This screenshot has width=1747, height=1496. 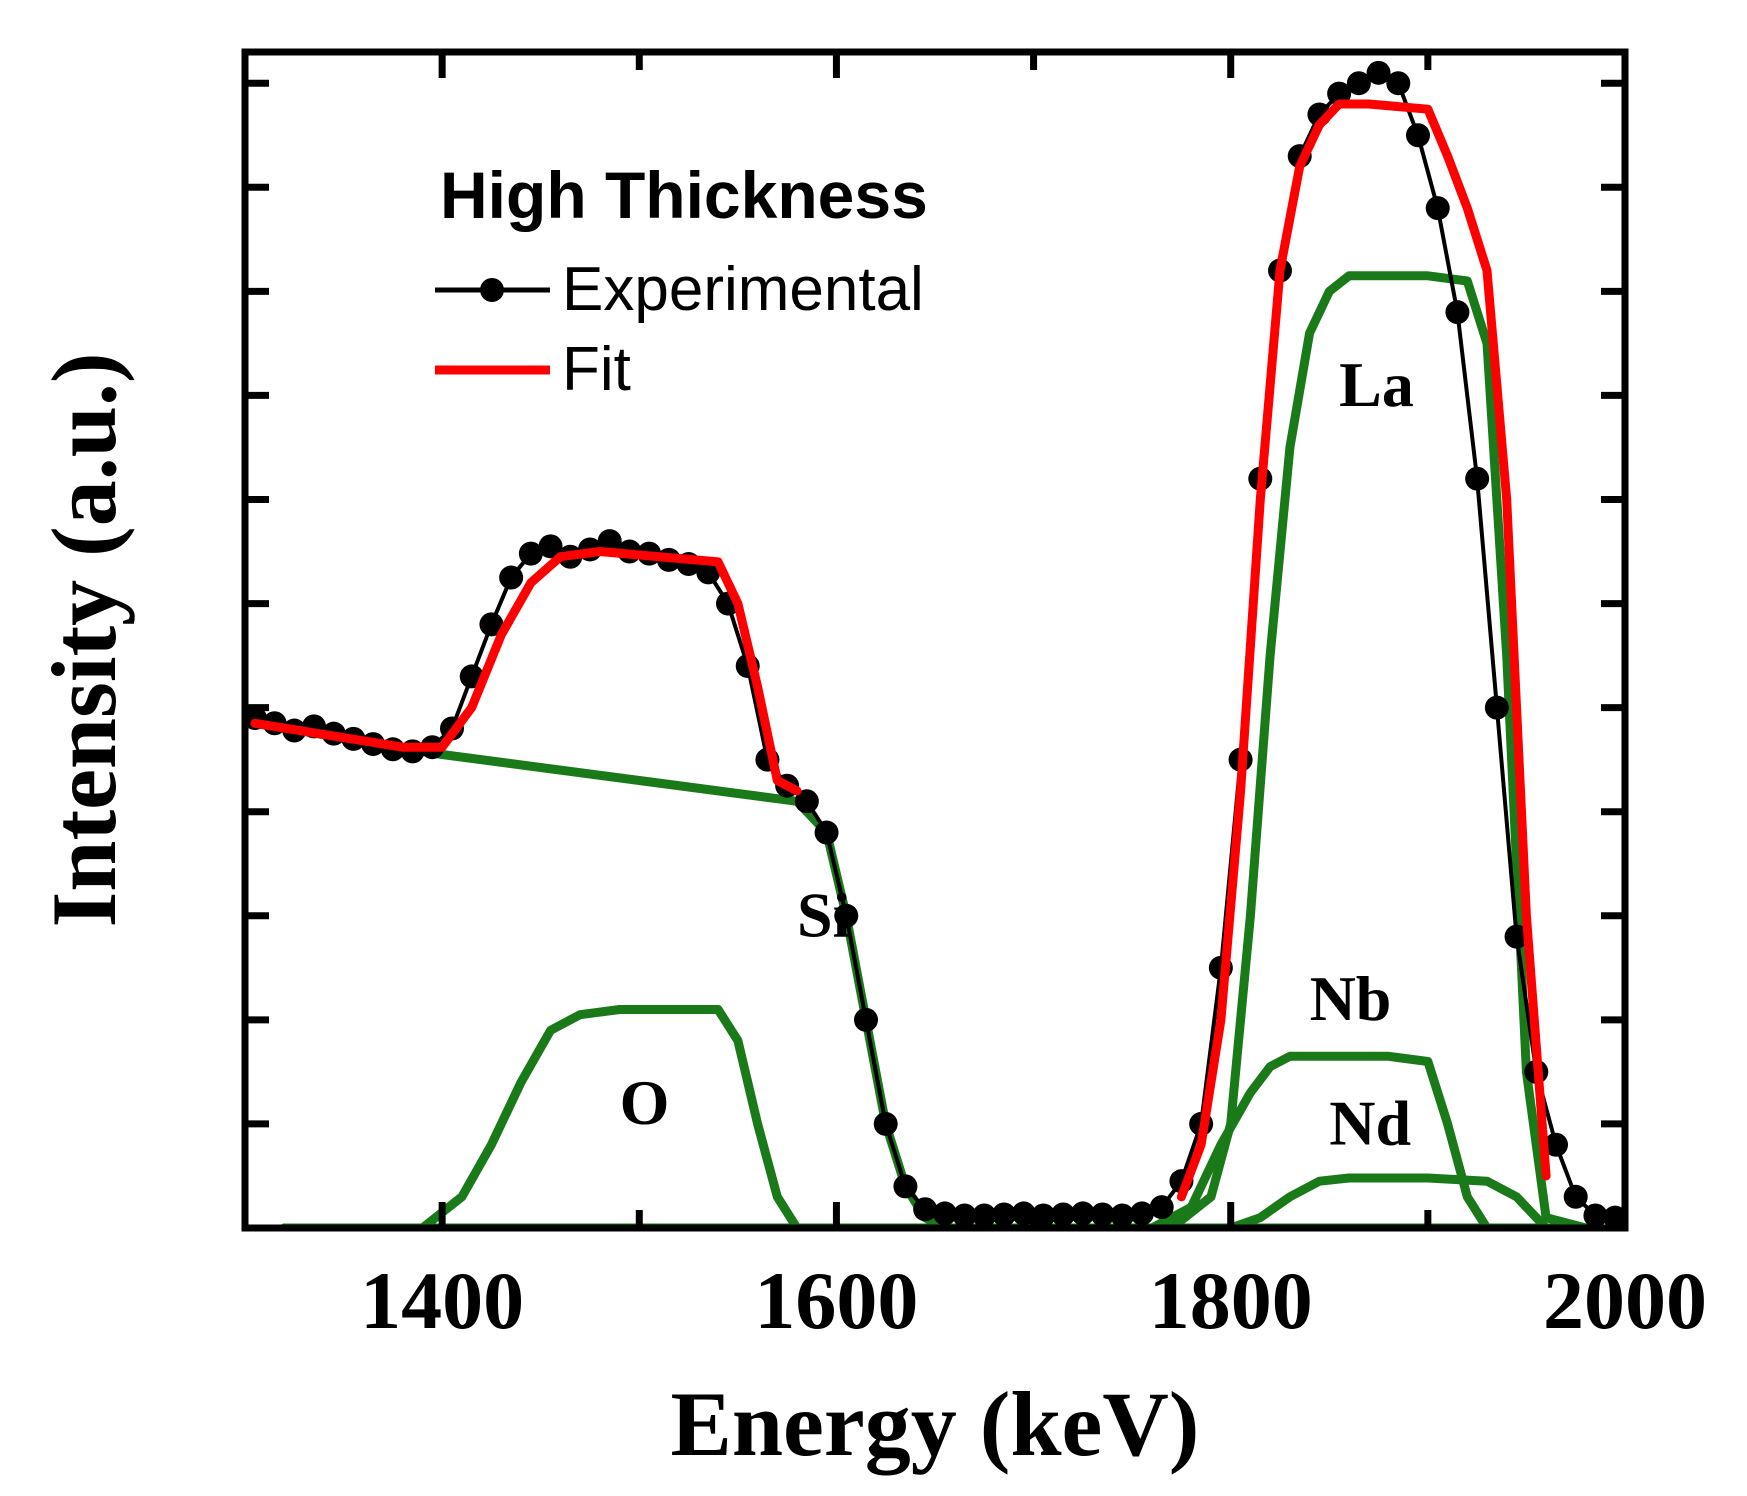 What do you see at coordinates (1625, 1300) in the screenshot?
I see `x-tick-label: 2000` at bounding box center [1625, 1300].